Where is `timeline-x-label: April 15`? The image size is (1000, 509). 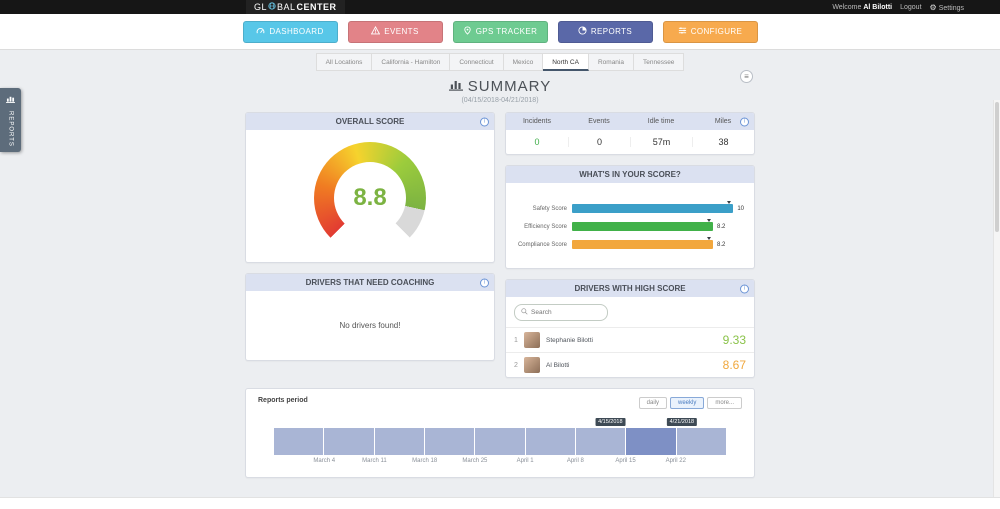 timeline-x-label: April 15 is located at coordinates (625, 461).